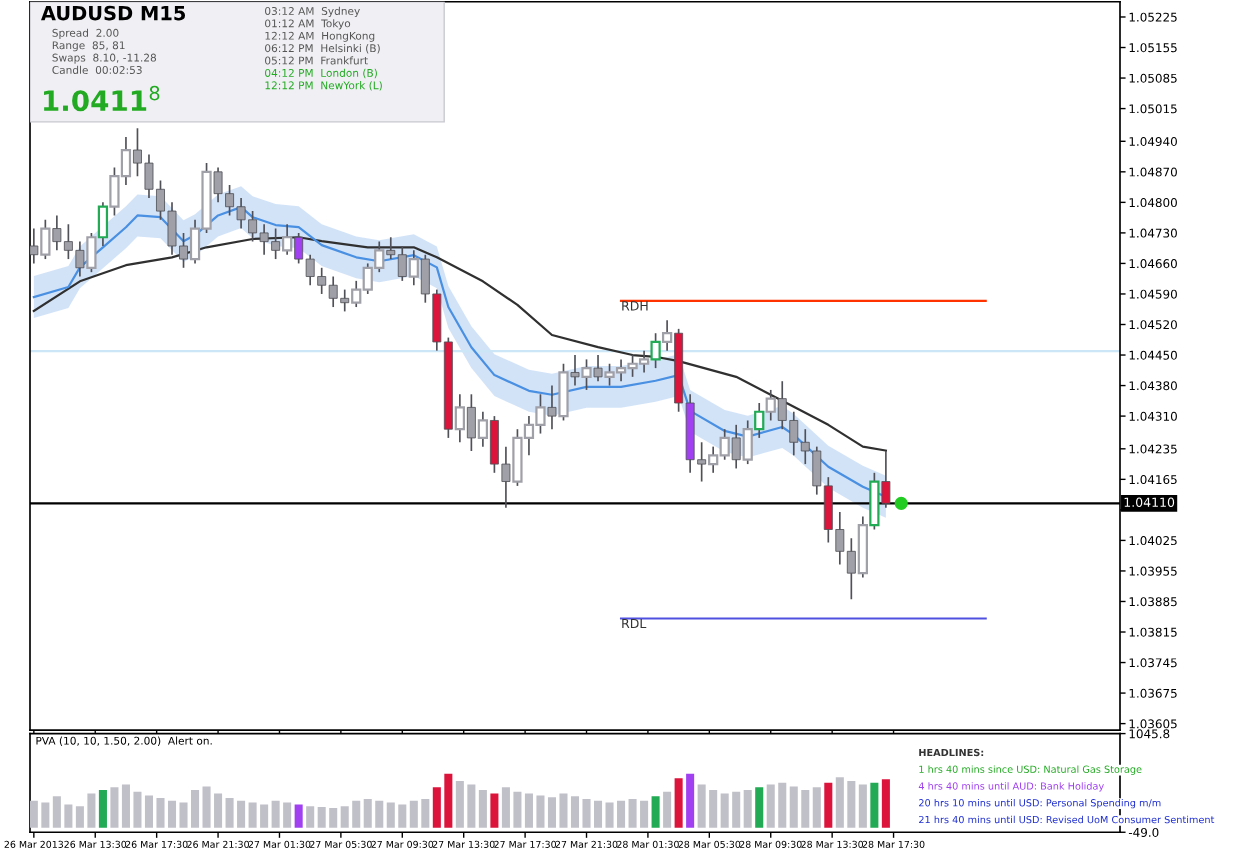 The height and width of the screenshot is (858, 1250). I want to click on chart-title: AUDUSD M15, so click(113, 13).